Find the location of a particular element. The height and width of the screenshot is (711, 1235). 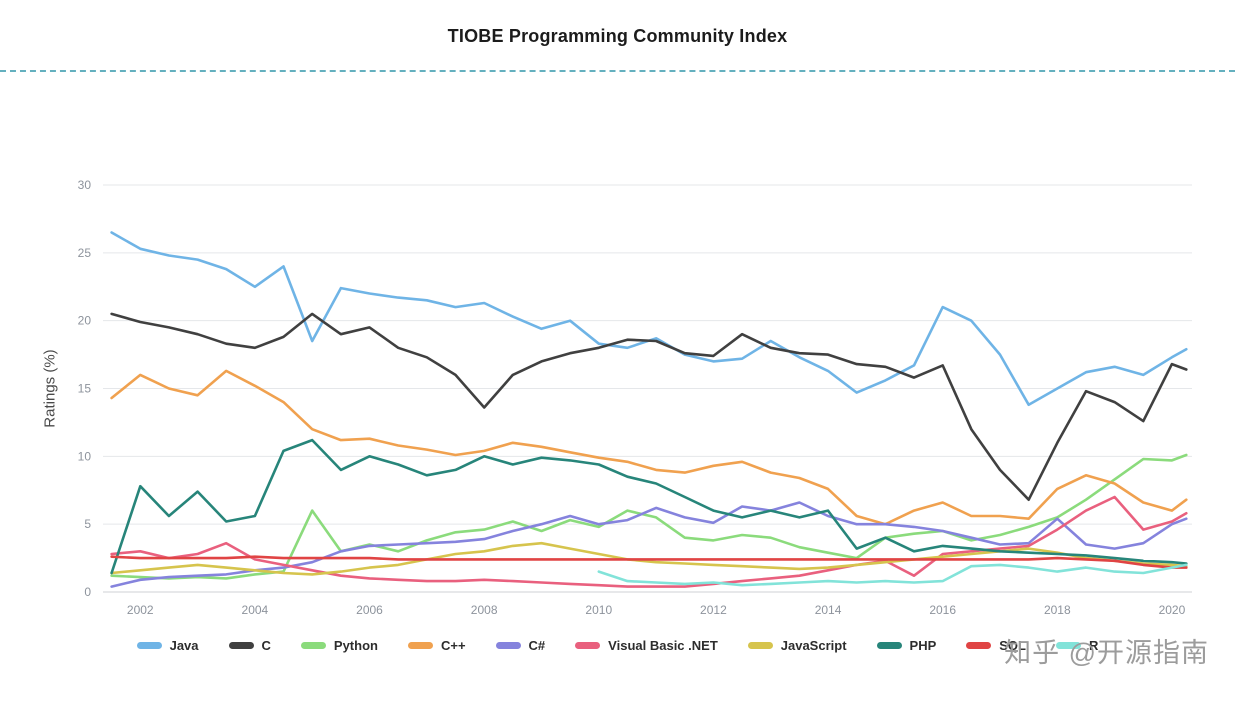

dashed-divider is located at coordinates (617, 71).